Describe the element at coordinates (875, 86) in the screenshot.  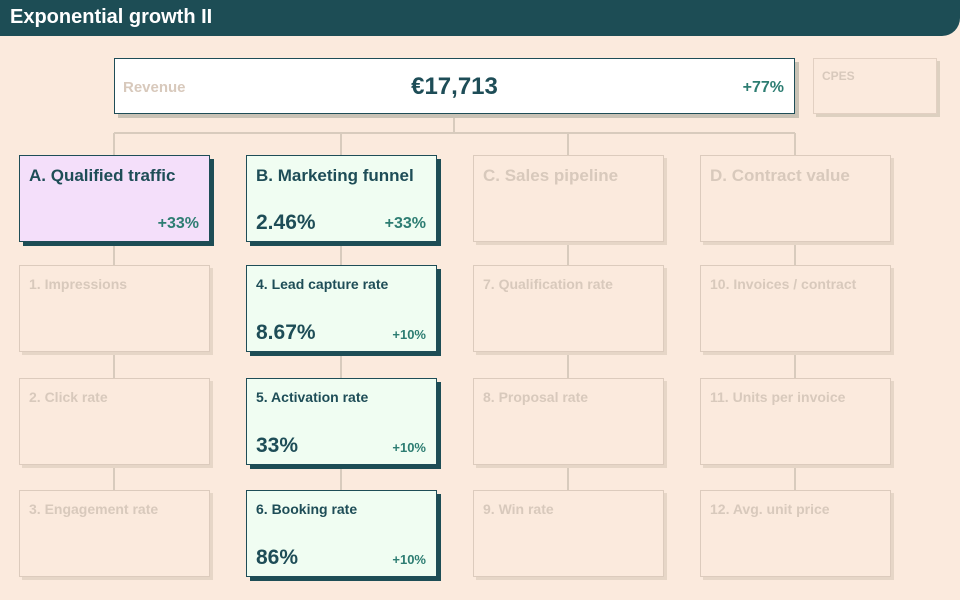
I see `cpes-card: CPES` at that location.